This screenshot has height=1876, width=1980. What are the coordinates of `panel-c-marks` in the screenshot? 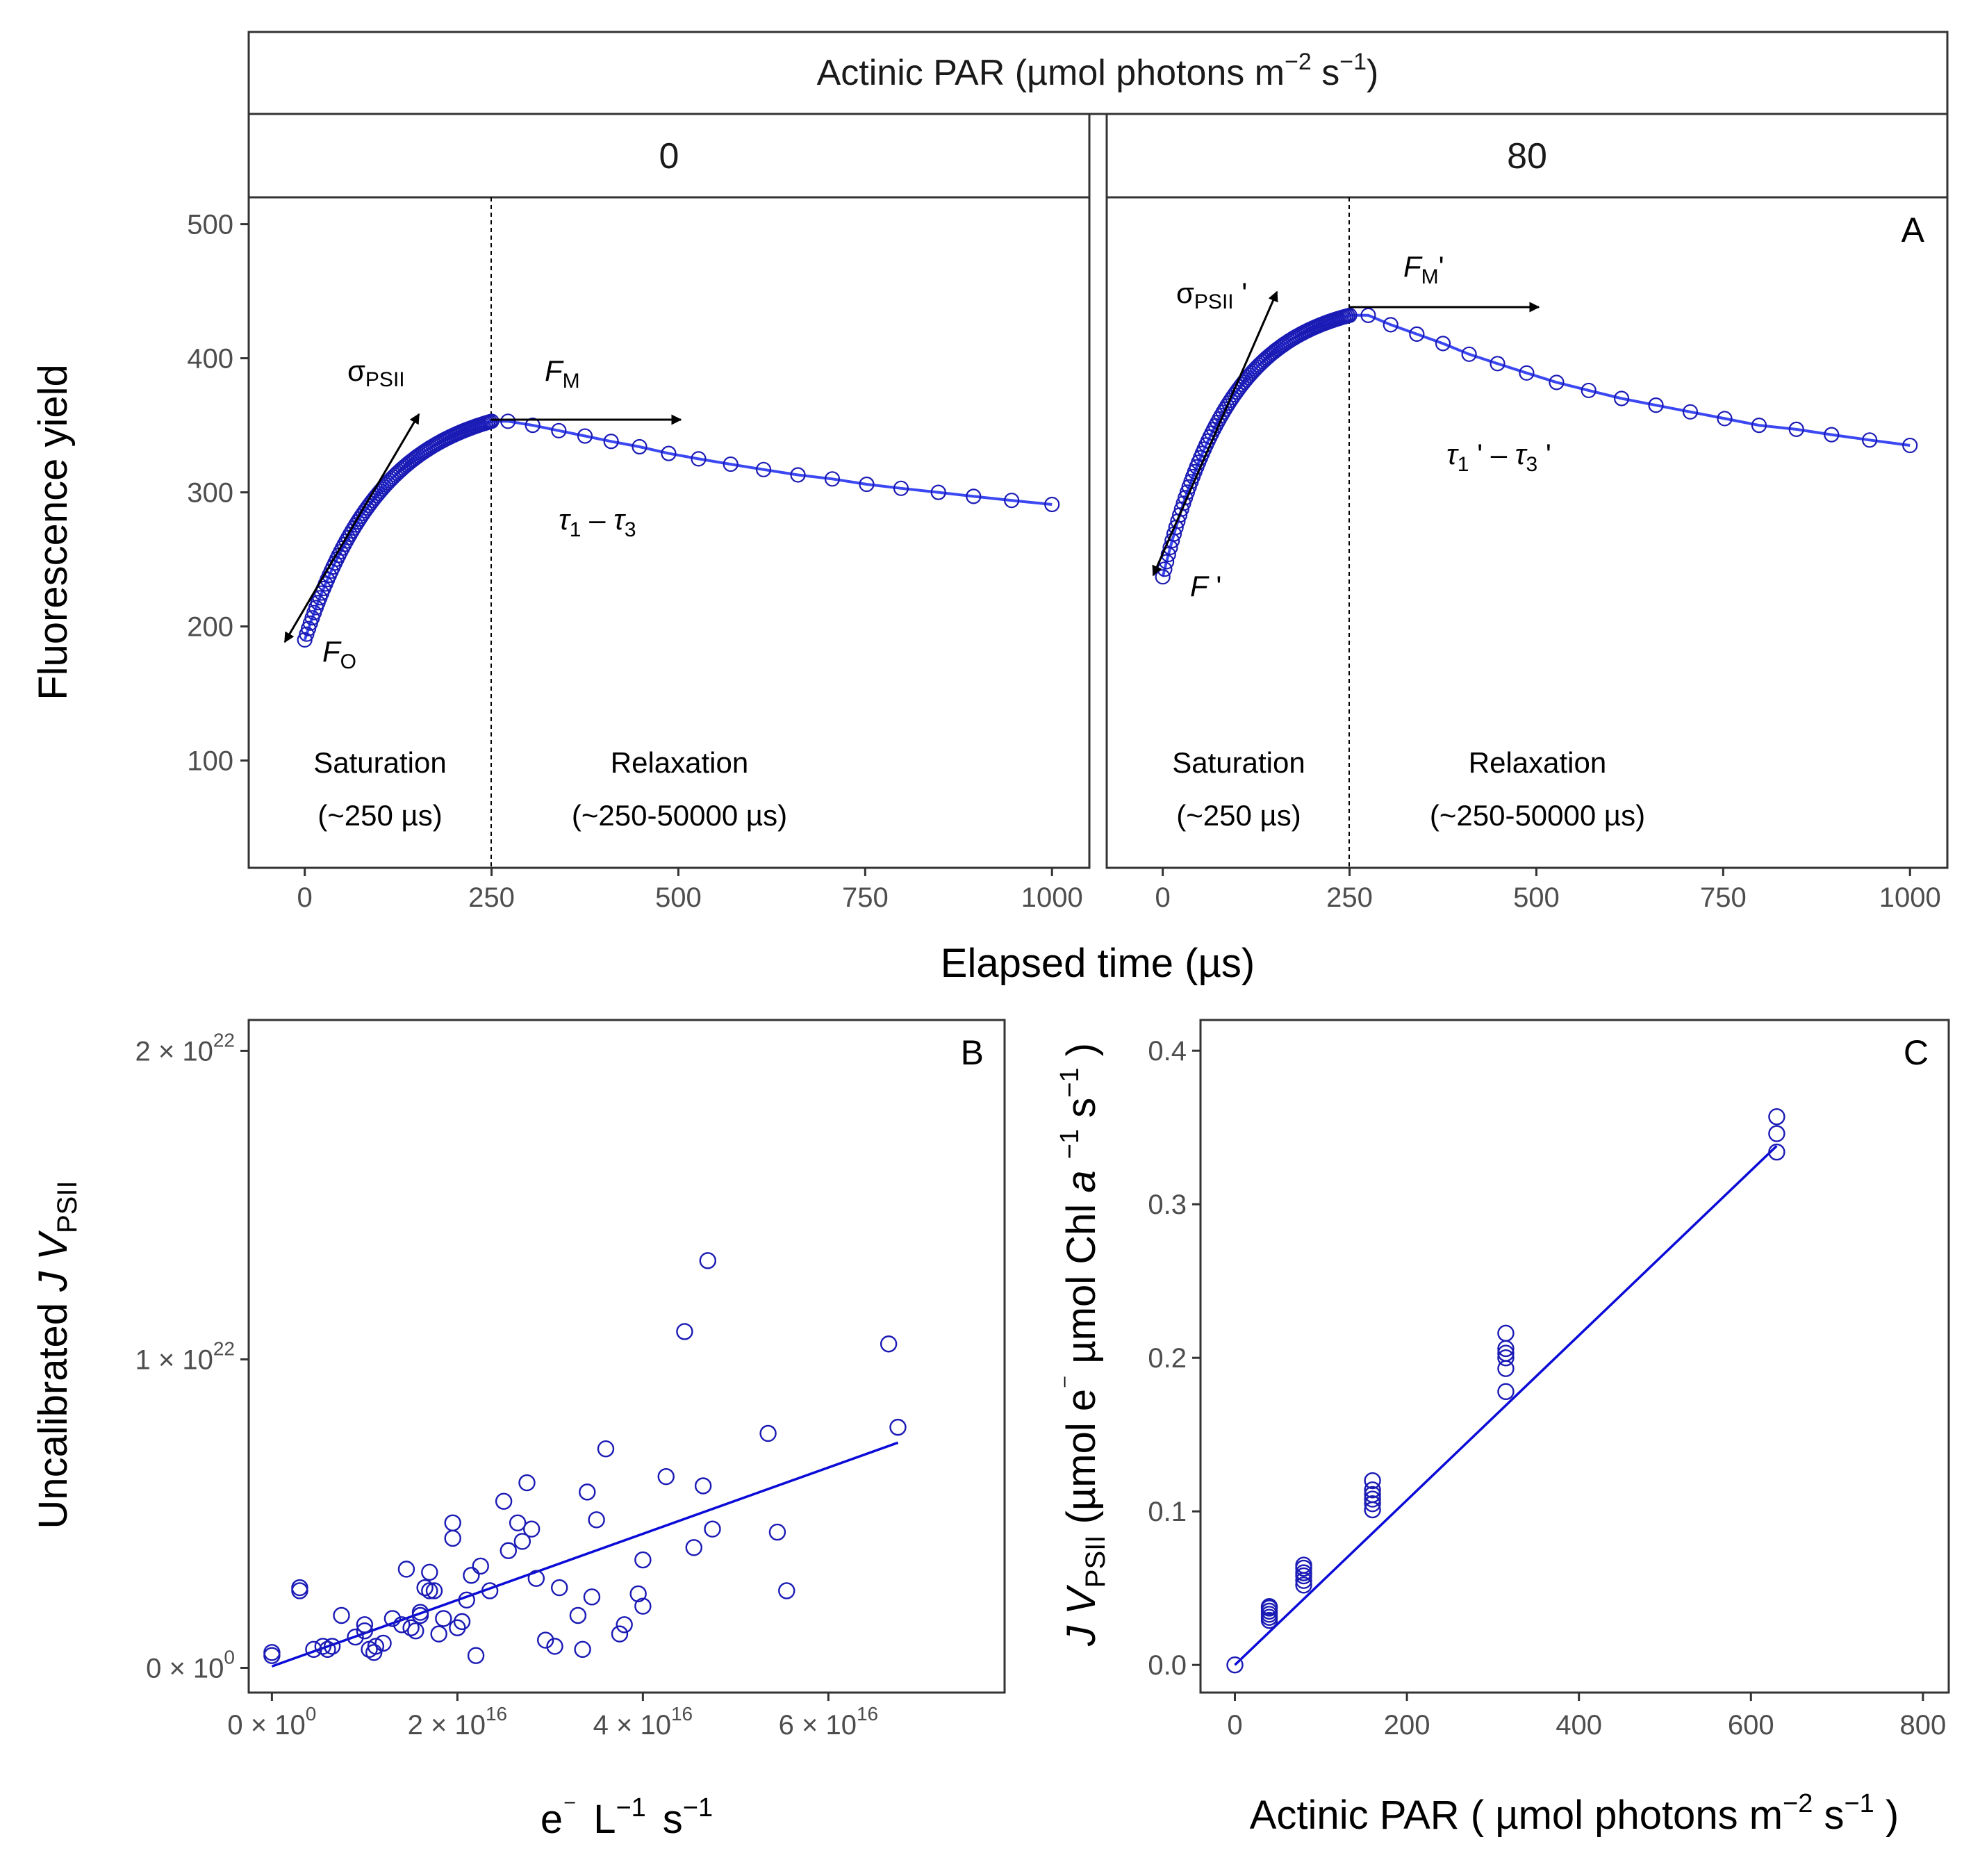 It's located at (1506, 1391).